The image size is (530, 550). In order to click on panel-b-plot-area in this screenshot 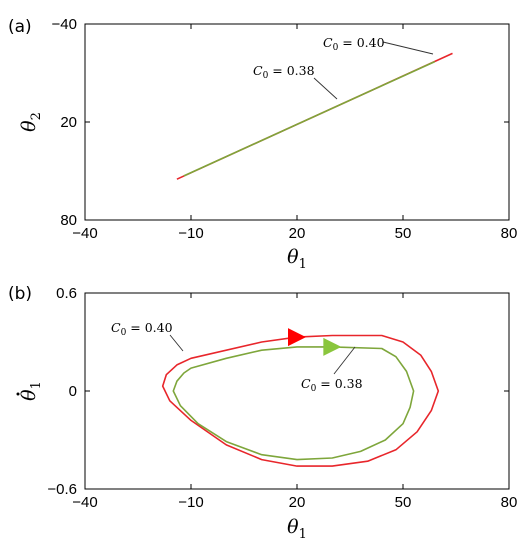, I will do `click(300, 397)`.